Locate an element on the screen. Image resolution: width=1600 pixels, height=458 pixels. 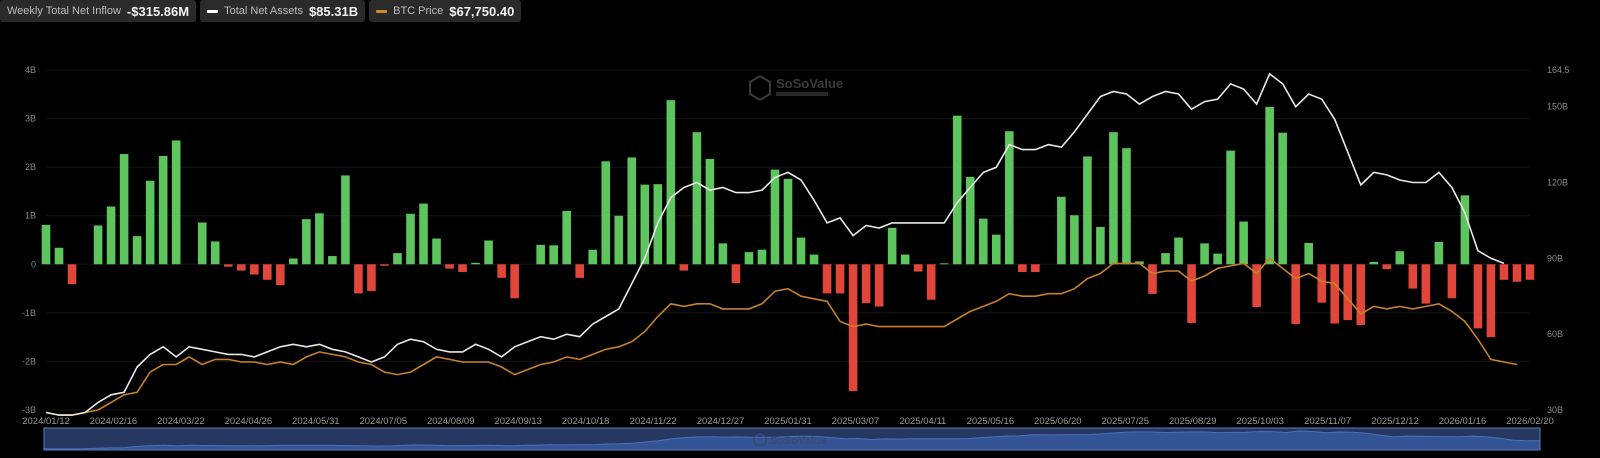
time-navigator: SoSoValue is located at coordinates (792, 439).